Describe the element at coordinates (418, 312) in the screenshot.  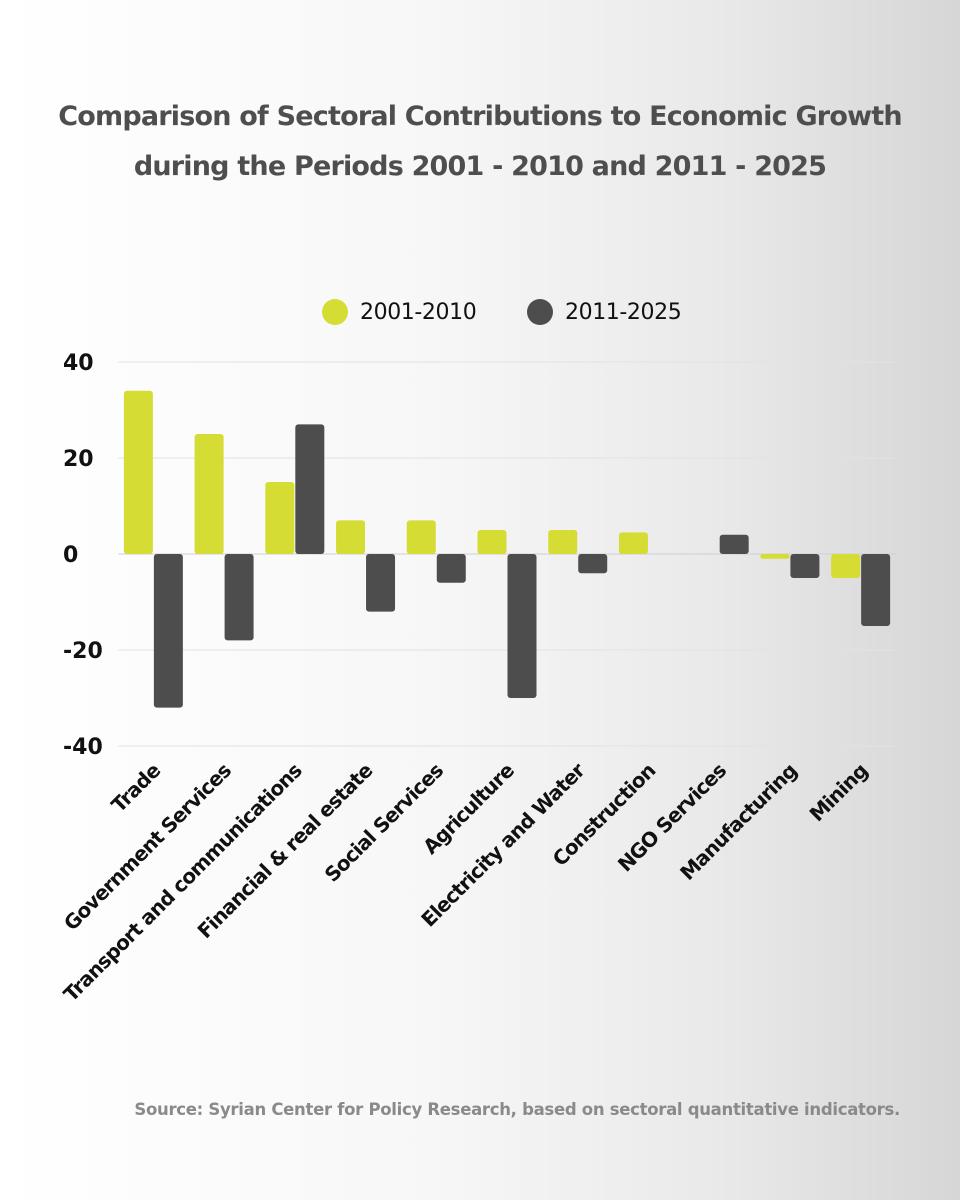
I see `legend-label-2001-2010: 2001-2010` at that location.